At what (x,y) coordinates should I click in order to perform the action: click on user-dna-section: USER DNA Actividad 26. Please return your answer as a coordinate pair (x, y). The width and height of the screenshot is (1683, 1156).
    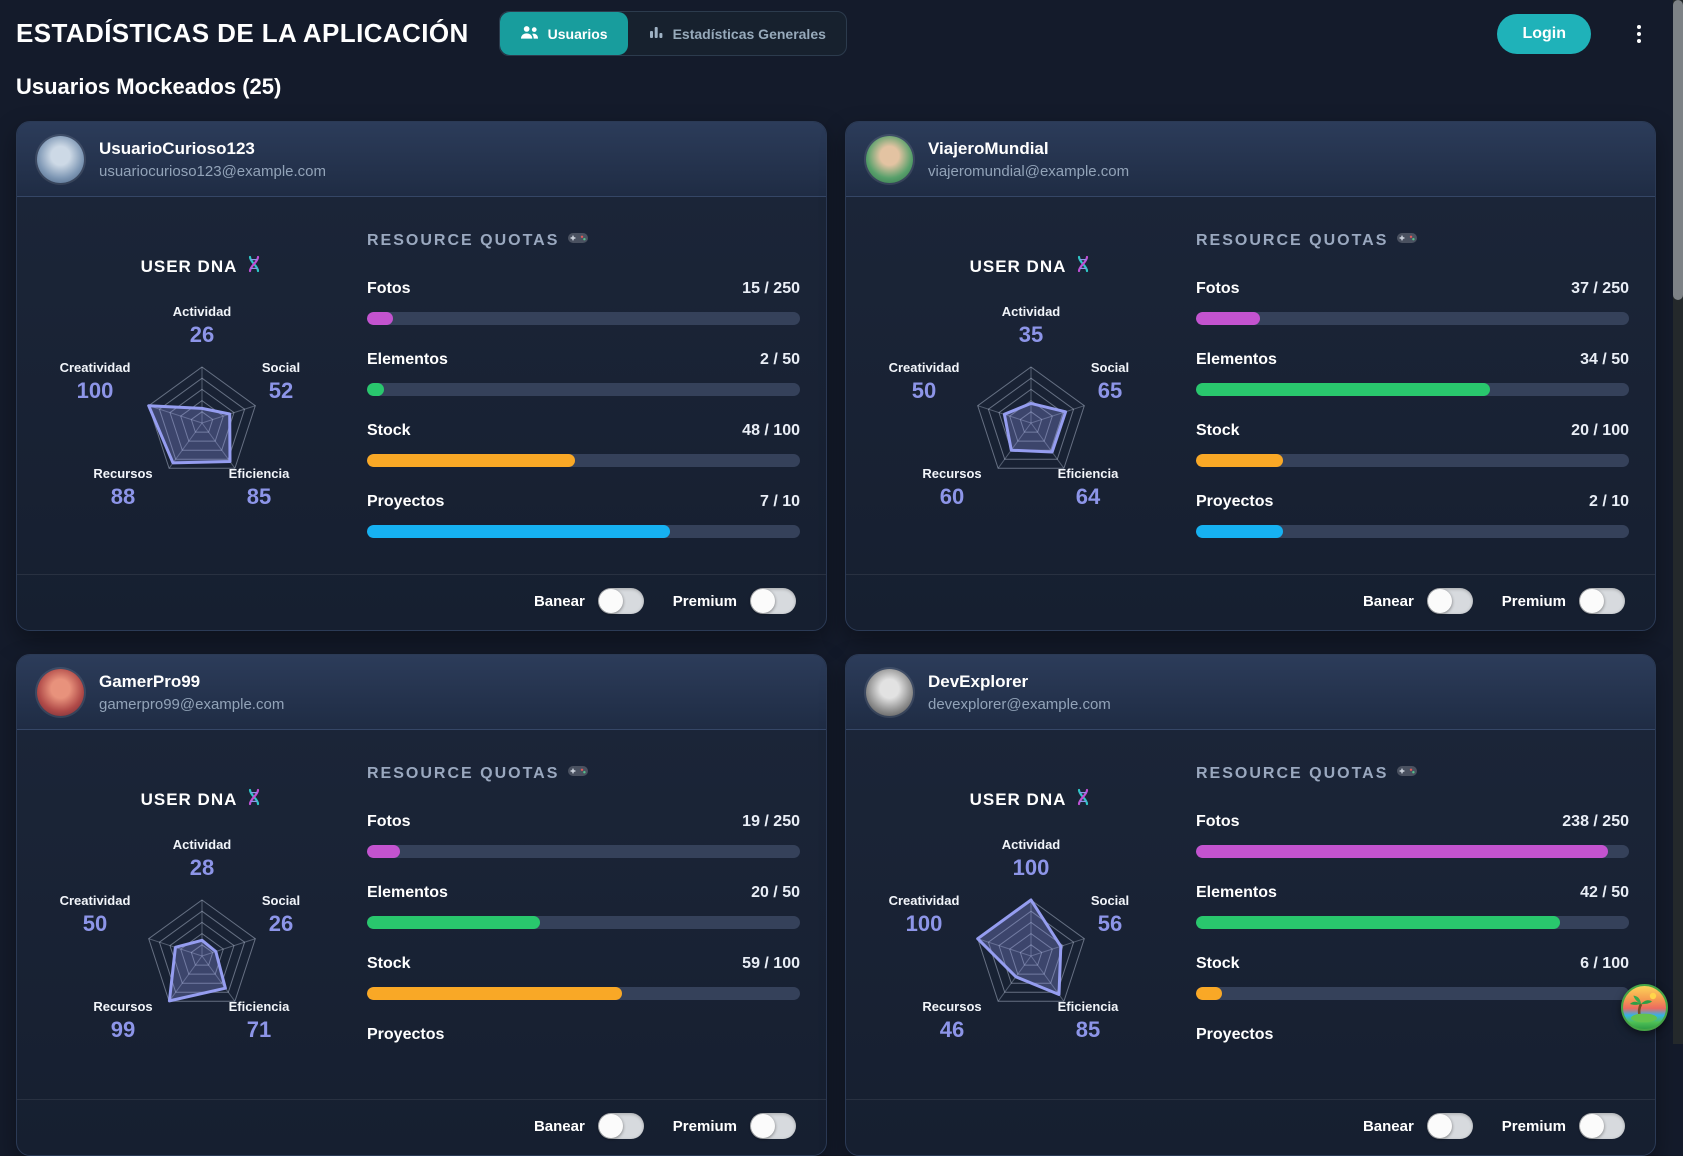
    Looking at the image, I should click on (202, 380).